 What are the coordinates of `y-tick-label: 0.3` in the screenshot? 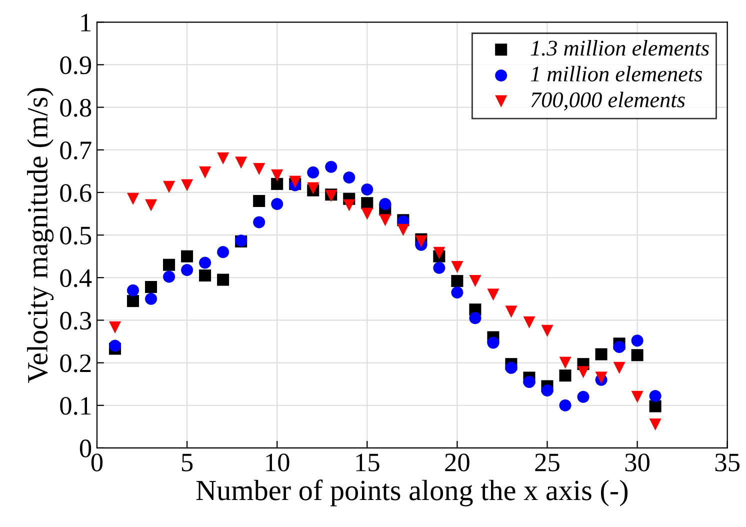 It's located at (76, 321).